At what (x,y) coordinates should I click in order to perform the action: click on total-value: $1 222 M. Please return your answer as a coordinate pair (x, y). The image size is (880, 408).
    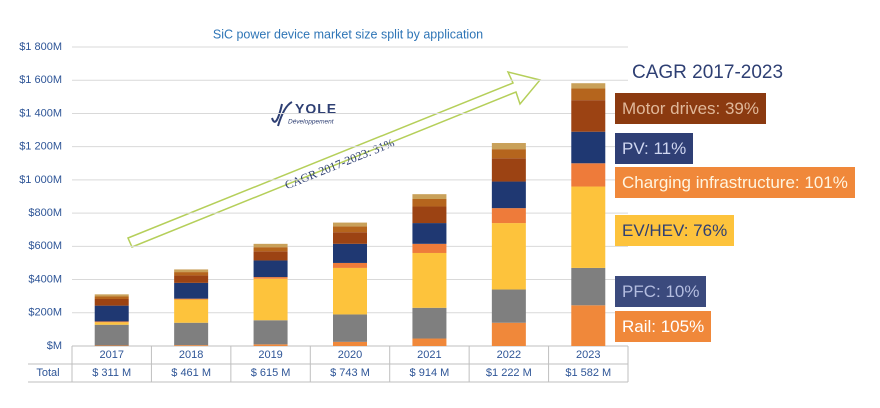
    Looking at the image, I should click on (509, 373).